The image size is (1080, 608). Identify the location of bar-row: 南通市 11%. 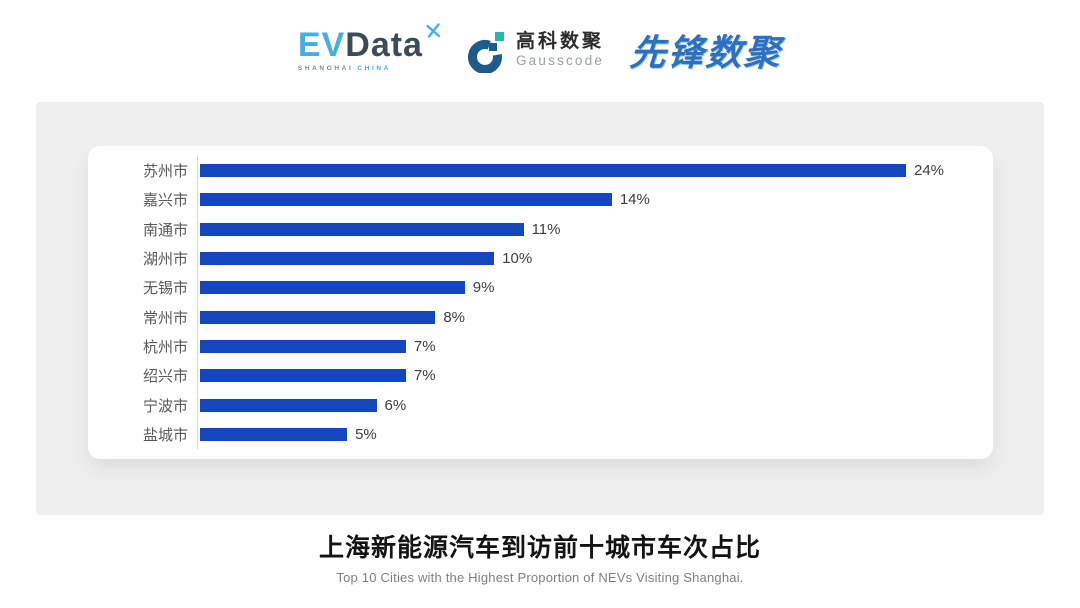
(533, 229).